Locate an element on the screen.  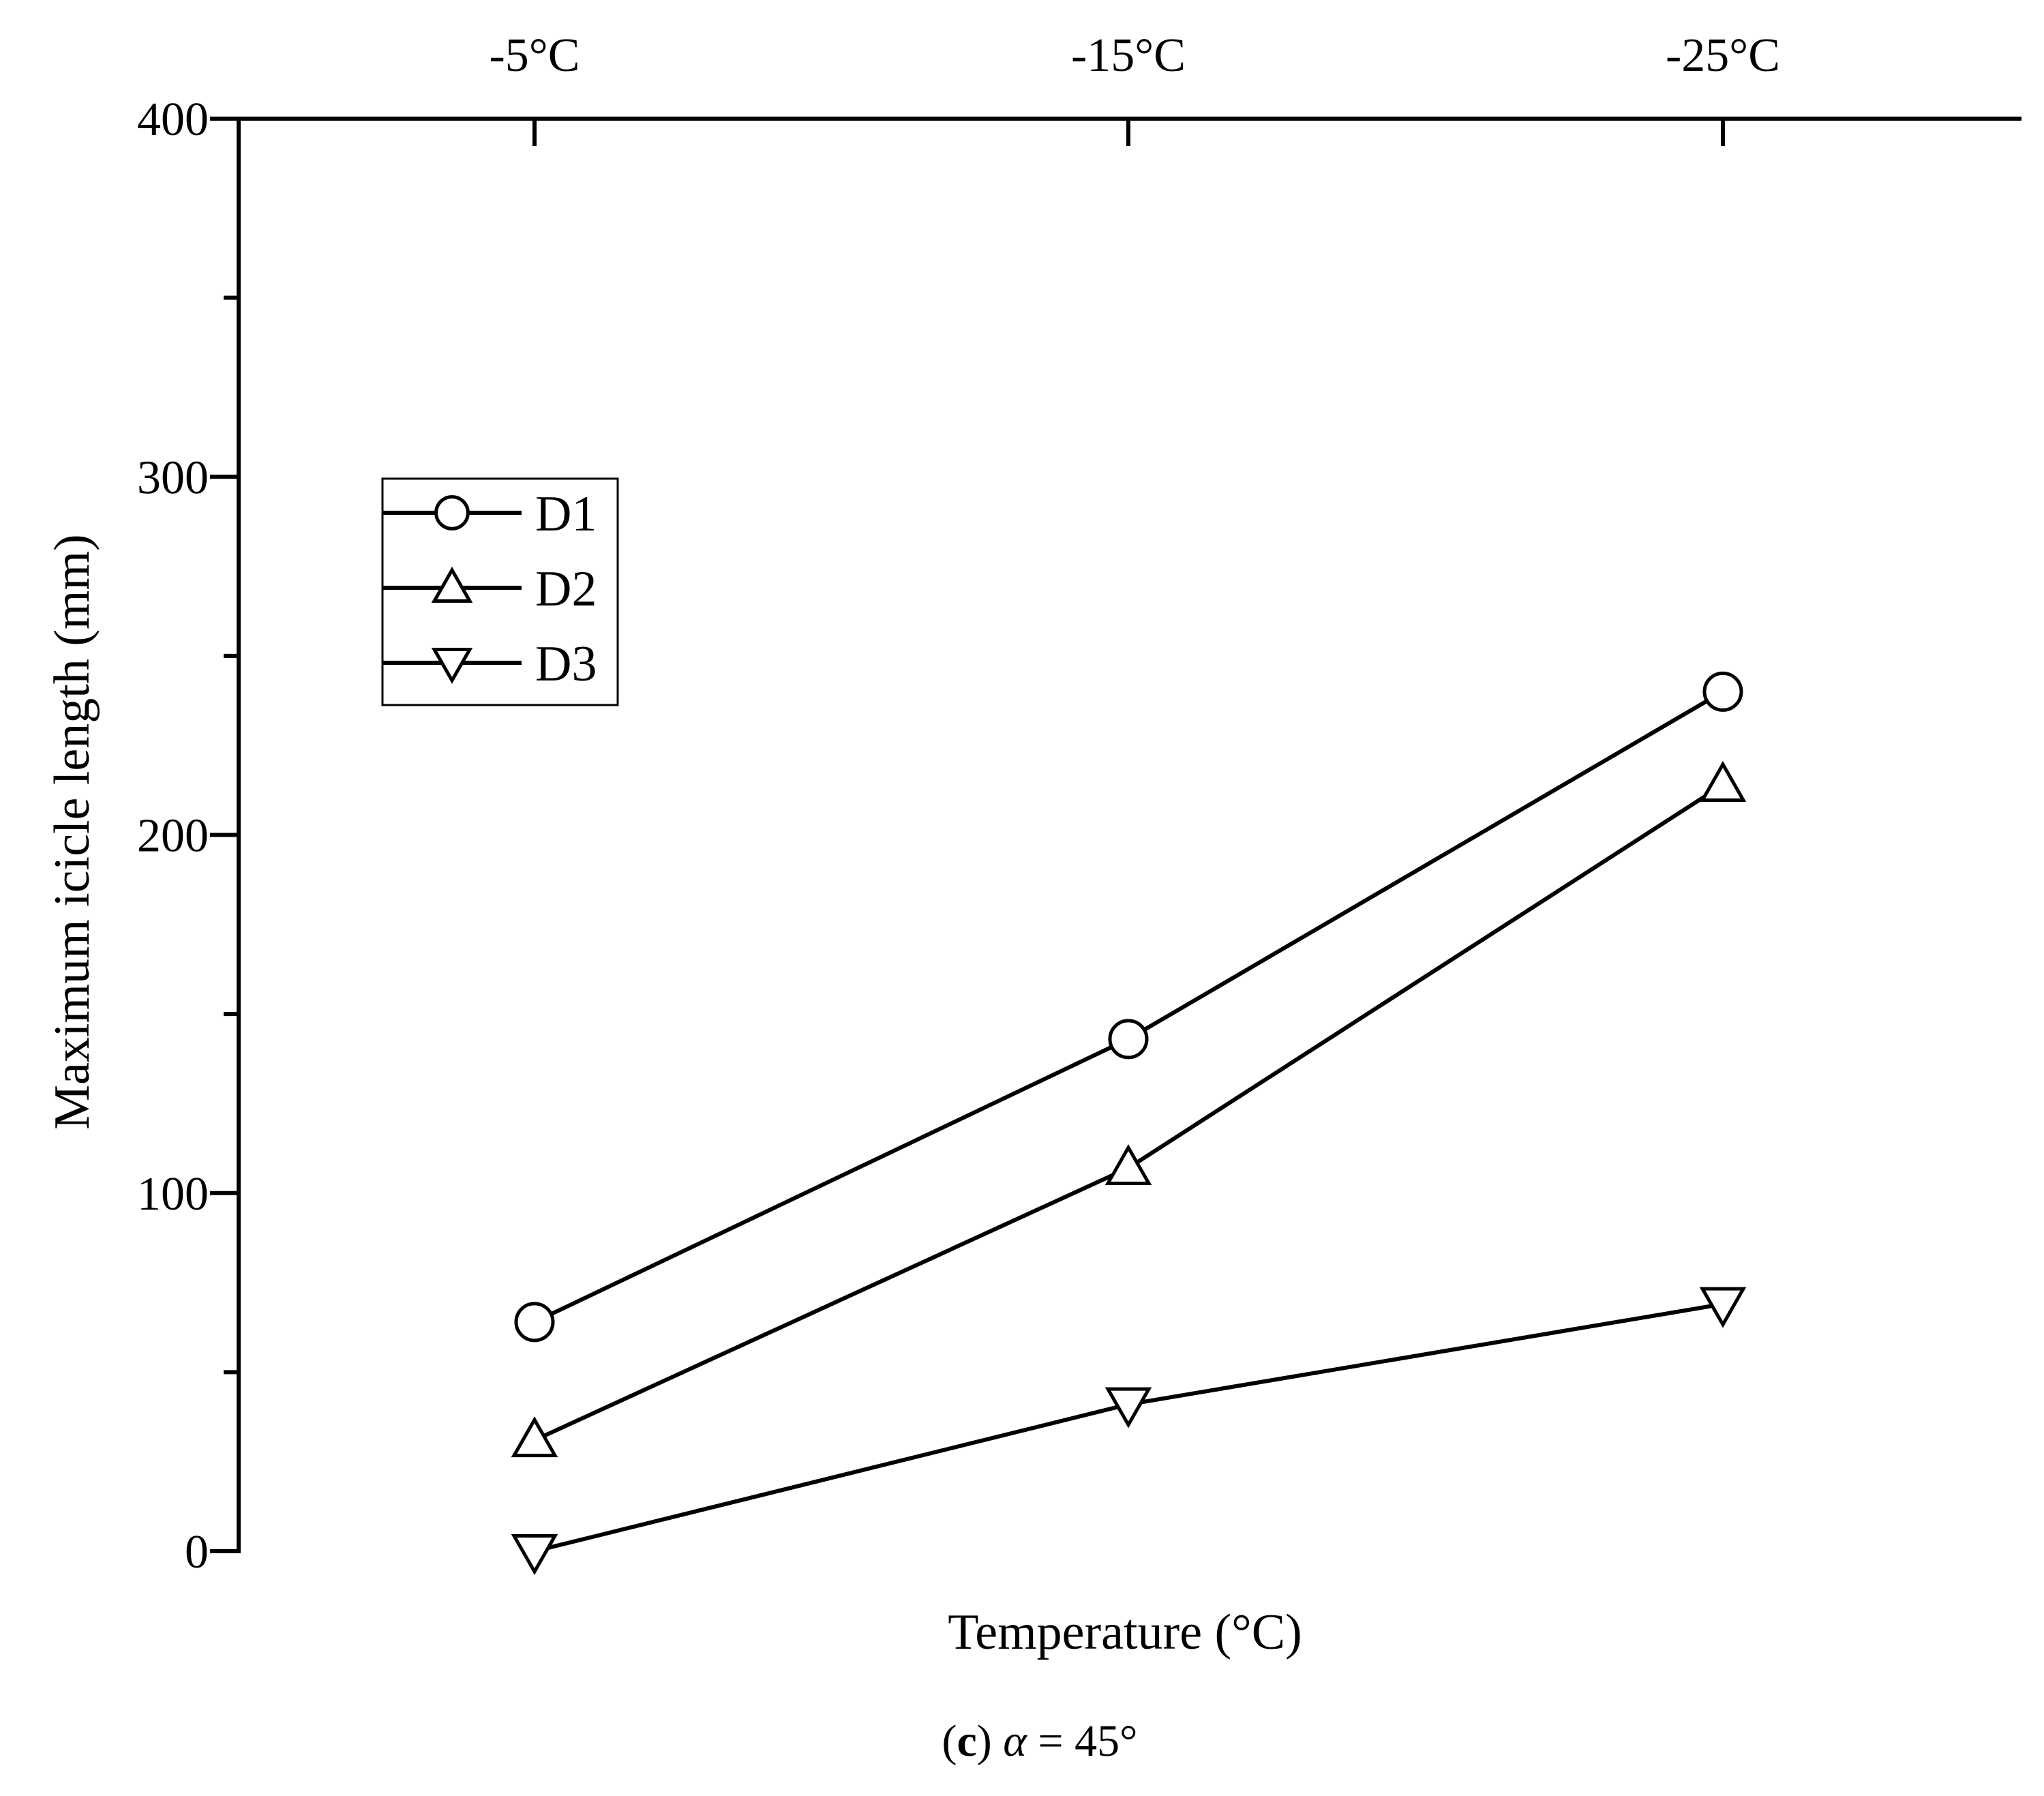
y-axis-ticks: 0 100 200 300 400 is located at coordinates (188, 835).